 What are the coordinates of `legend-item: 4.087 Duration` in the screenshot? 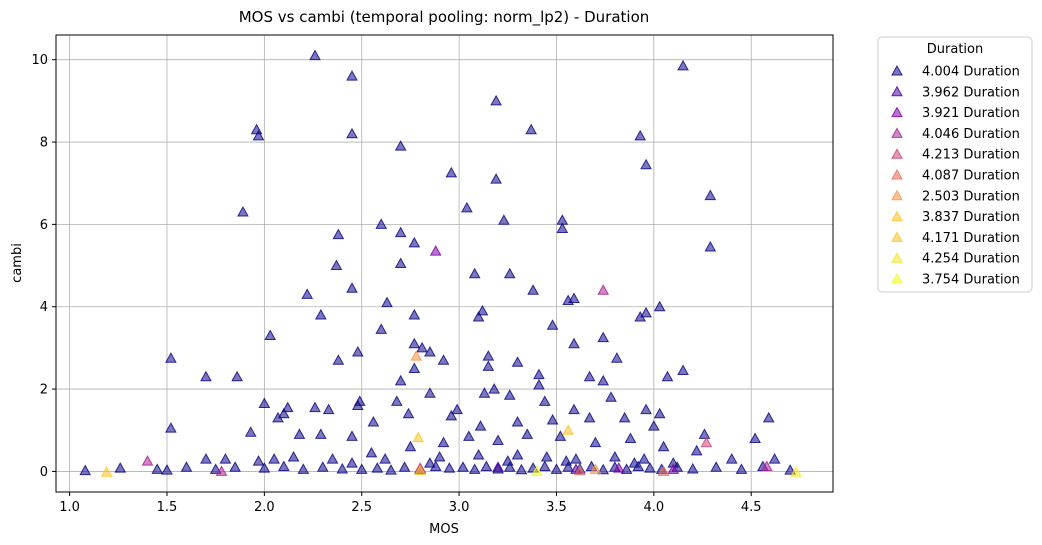 It's located at (955, 176).